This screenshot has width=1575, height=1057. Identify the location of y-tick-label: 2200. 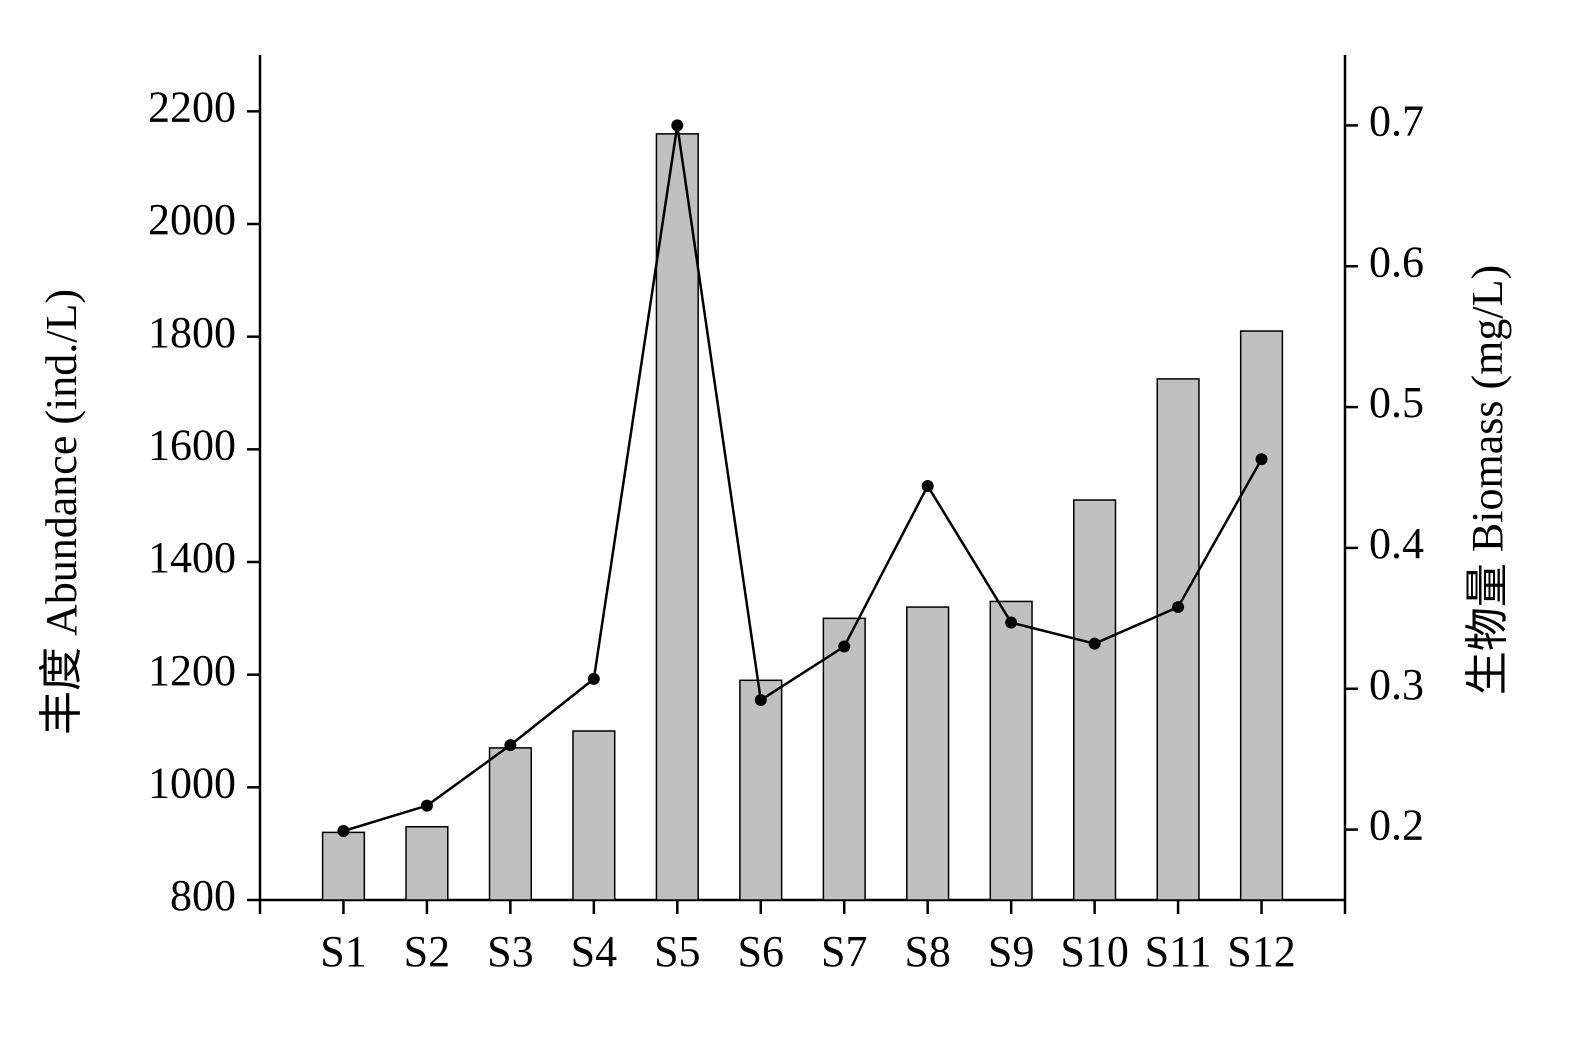
(192, 106).